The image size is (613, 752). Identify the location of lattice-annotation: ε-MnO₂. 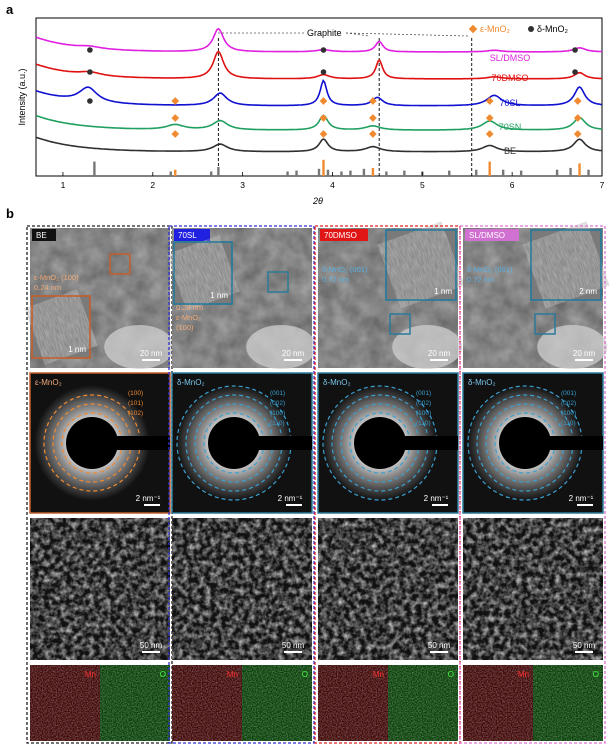
(188, 317).